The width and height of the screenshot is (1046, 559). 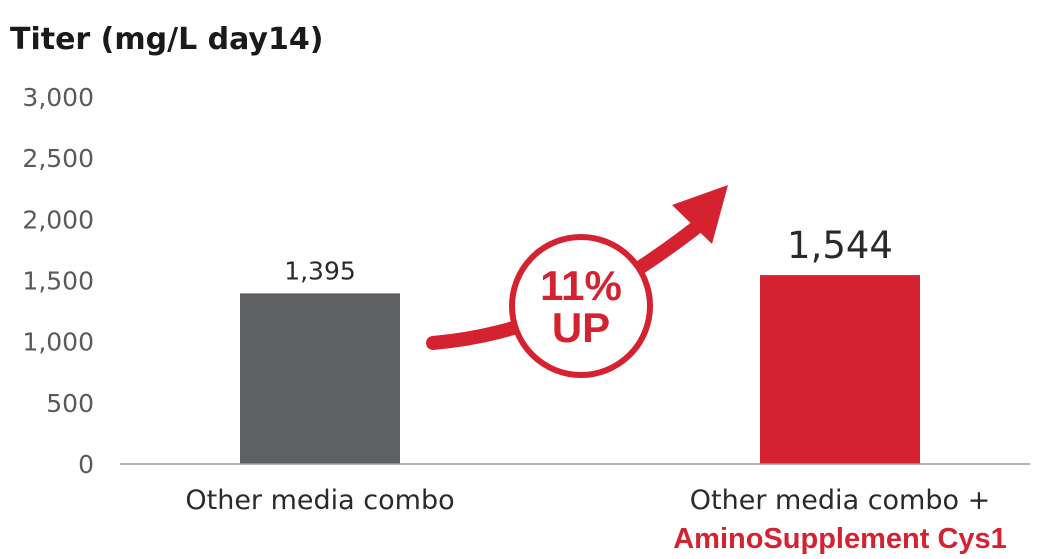 I want to click on y-axis-ticks: 3,000 2,500 2,000 1,500 1,000 500 0, so click(x=58, y=281).